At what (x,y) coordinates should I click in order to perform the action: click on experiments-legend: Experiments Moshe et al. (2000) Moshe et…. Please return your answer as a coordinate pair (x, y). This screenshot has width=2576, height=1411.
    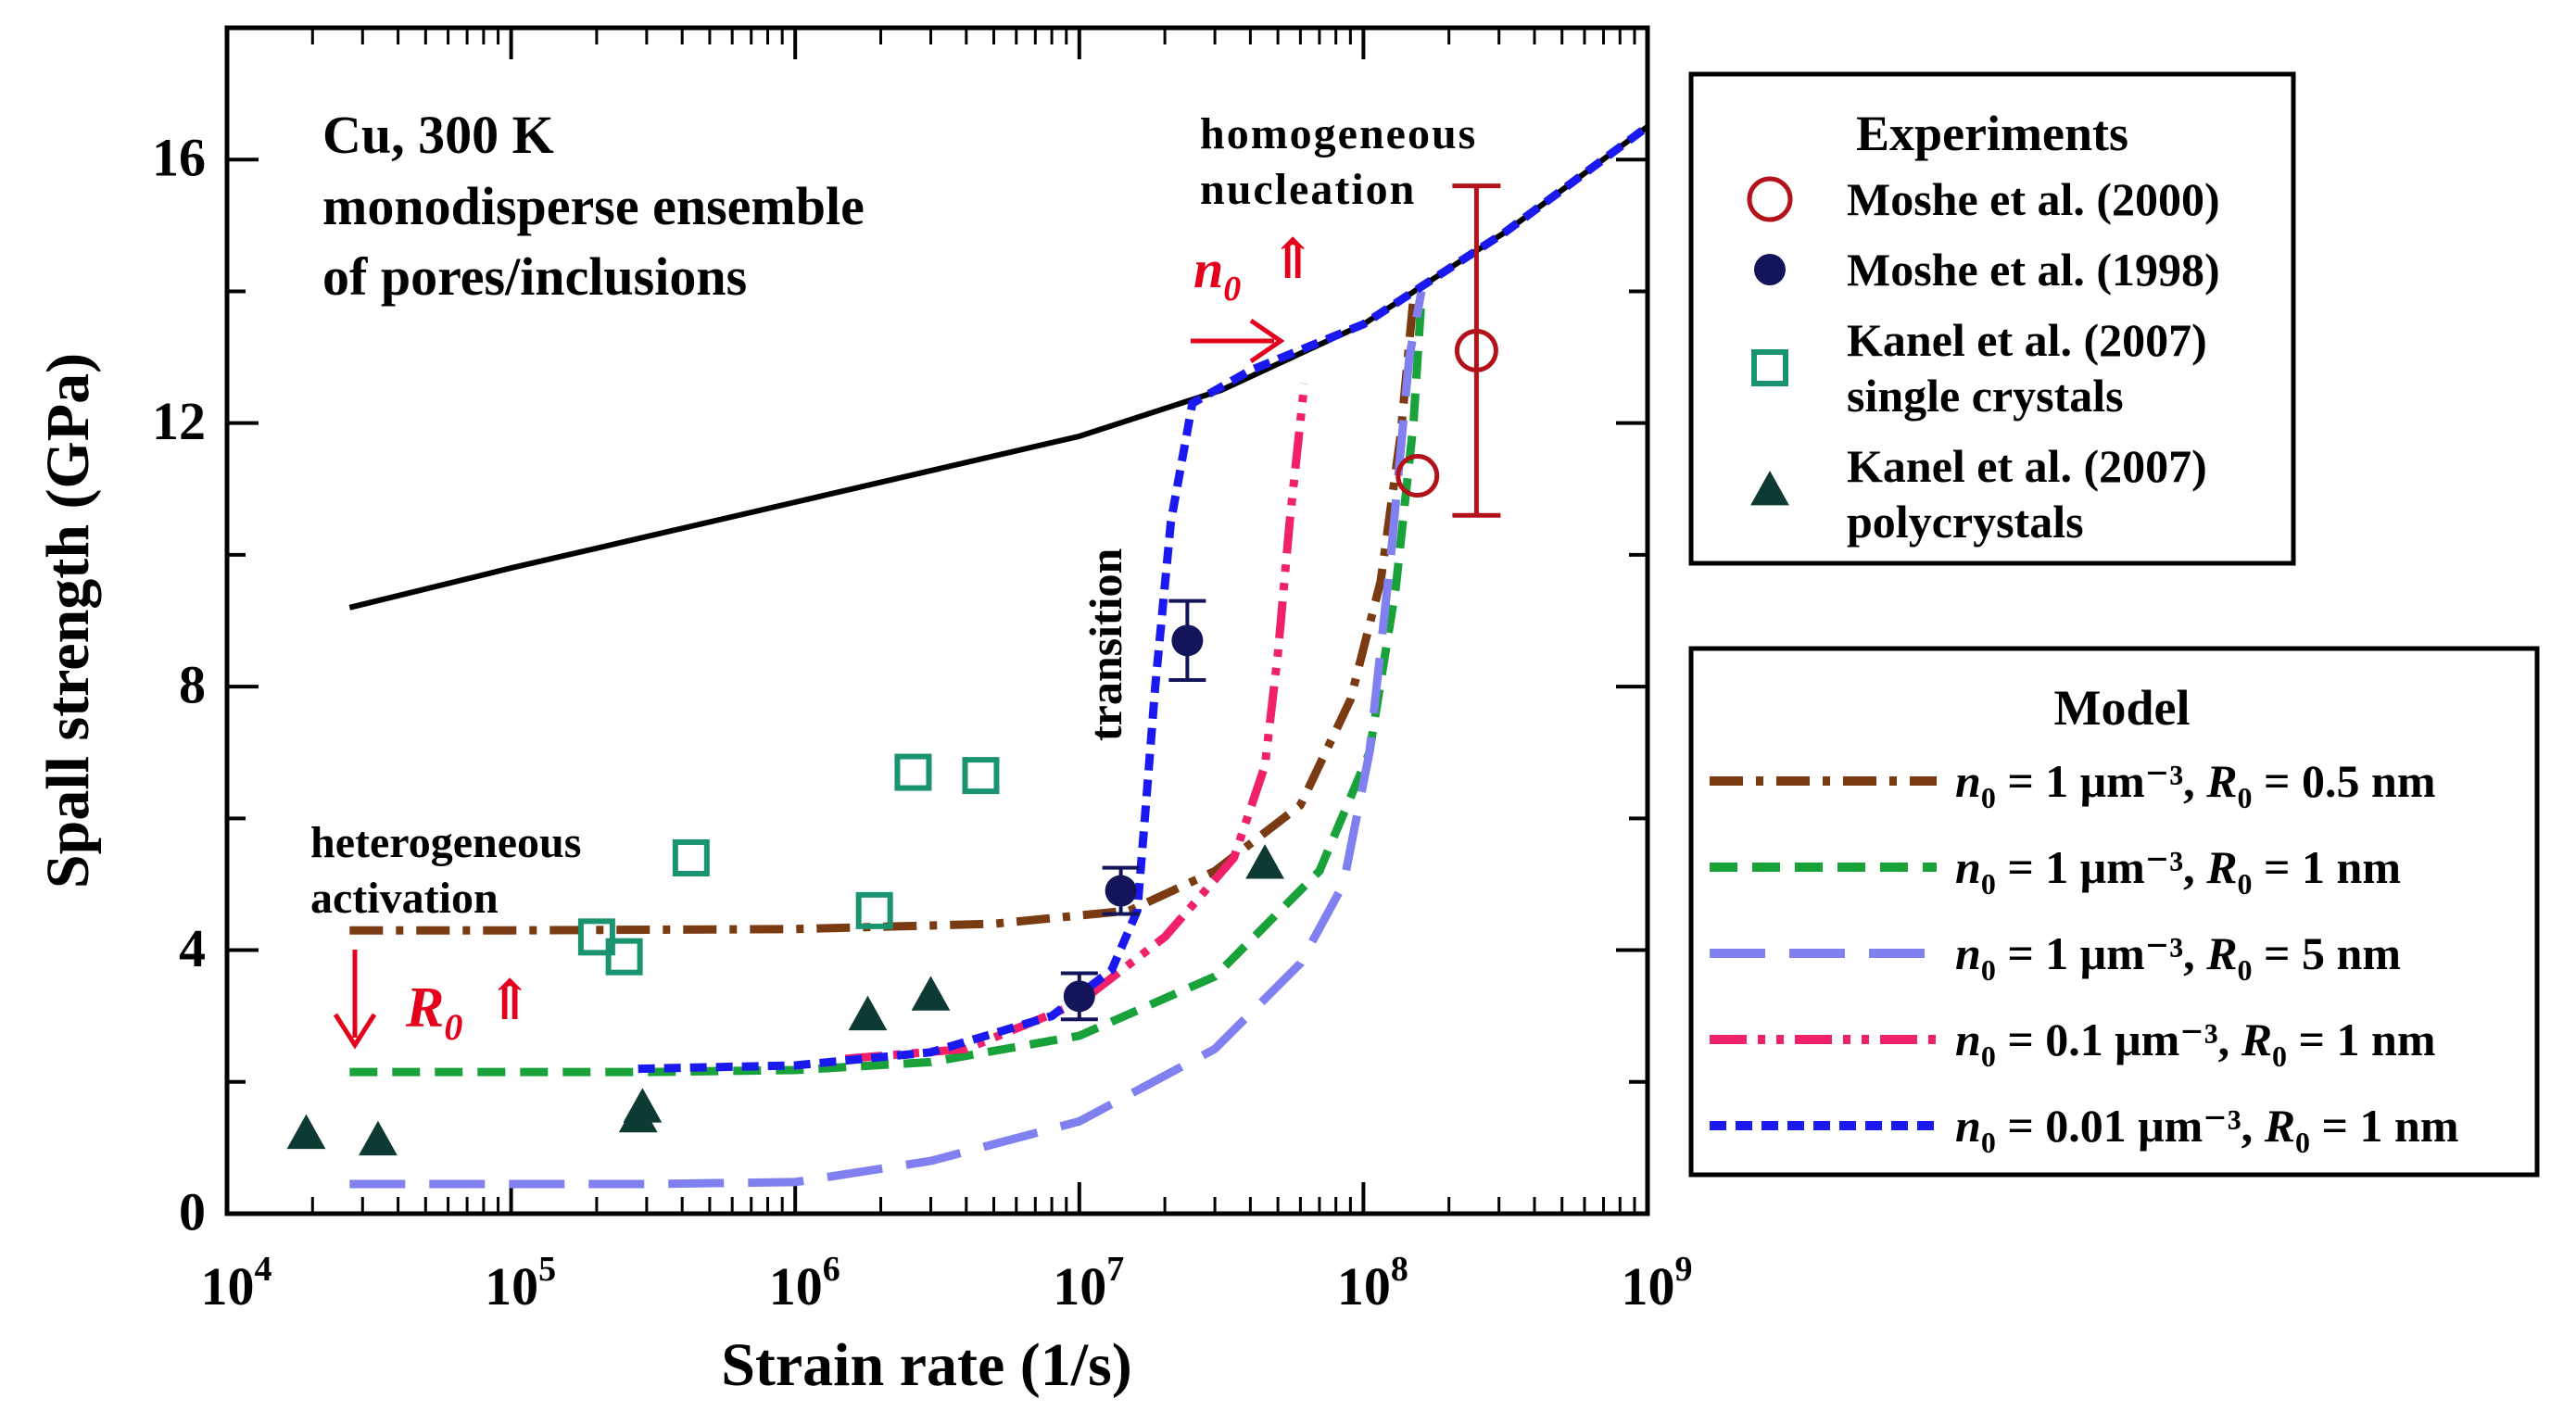
    Looking at the image, I should click on (1992, 318).